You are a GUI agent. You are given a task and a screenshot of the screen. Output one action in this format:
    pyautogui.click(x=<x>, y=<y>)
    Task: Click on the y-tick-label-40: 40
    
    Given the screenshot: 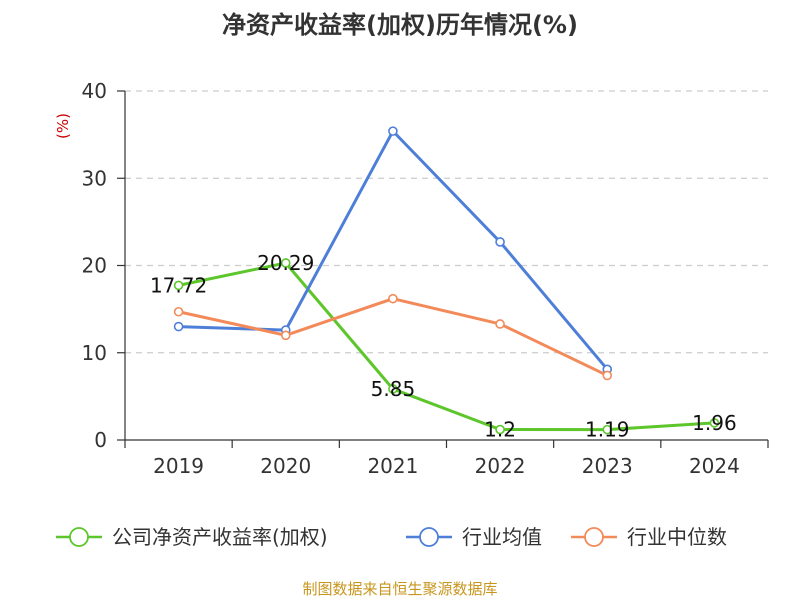 What is the action you would take?
    pyautogui.click(x=94, y=91)
    